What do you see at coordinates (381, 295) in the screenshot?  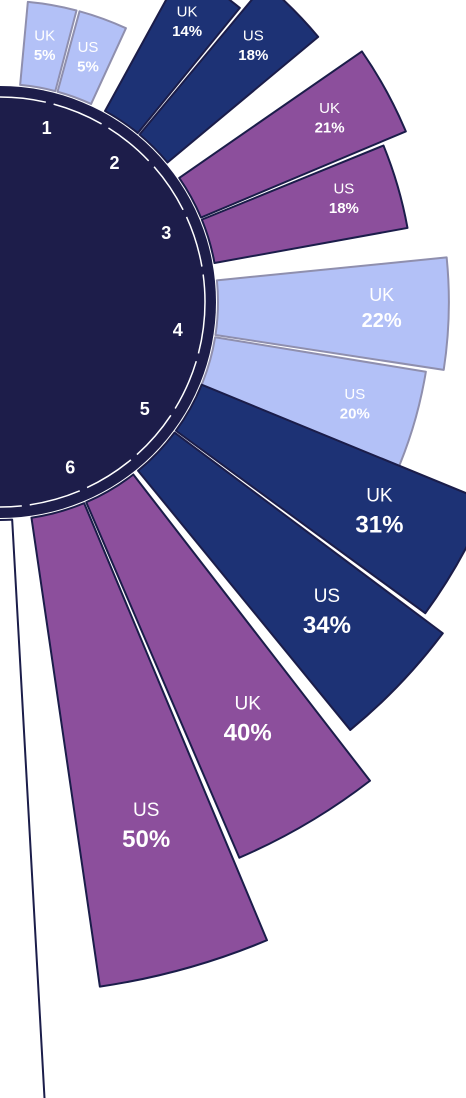 I see `series-label-uk-4: UK` at bounding box center [381, 295].